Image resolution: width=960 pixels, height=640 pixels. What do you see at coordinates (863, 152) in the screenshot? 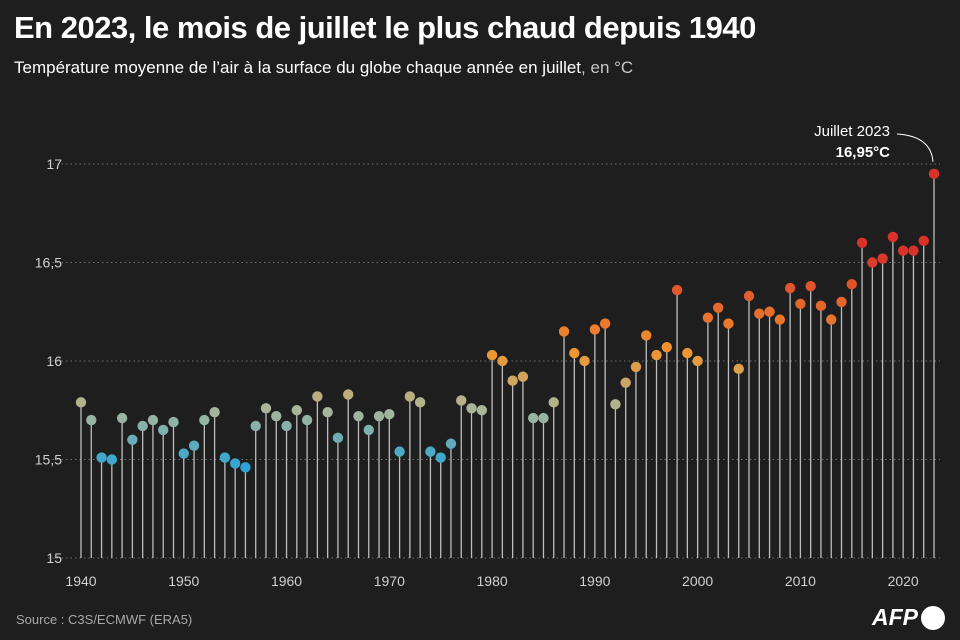
I see `annotation-value: 16,95°C` at bounding box center [863, 152].